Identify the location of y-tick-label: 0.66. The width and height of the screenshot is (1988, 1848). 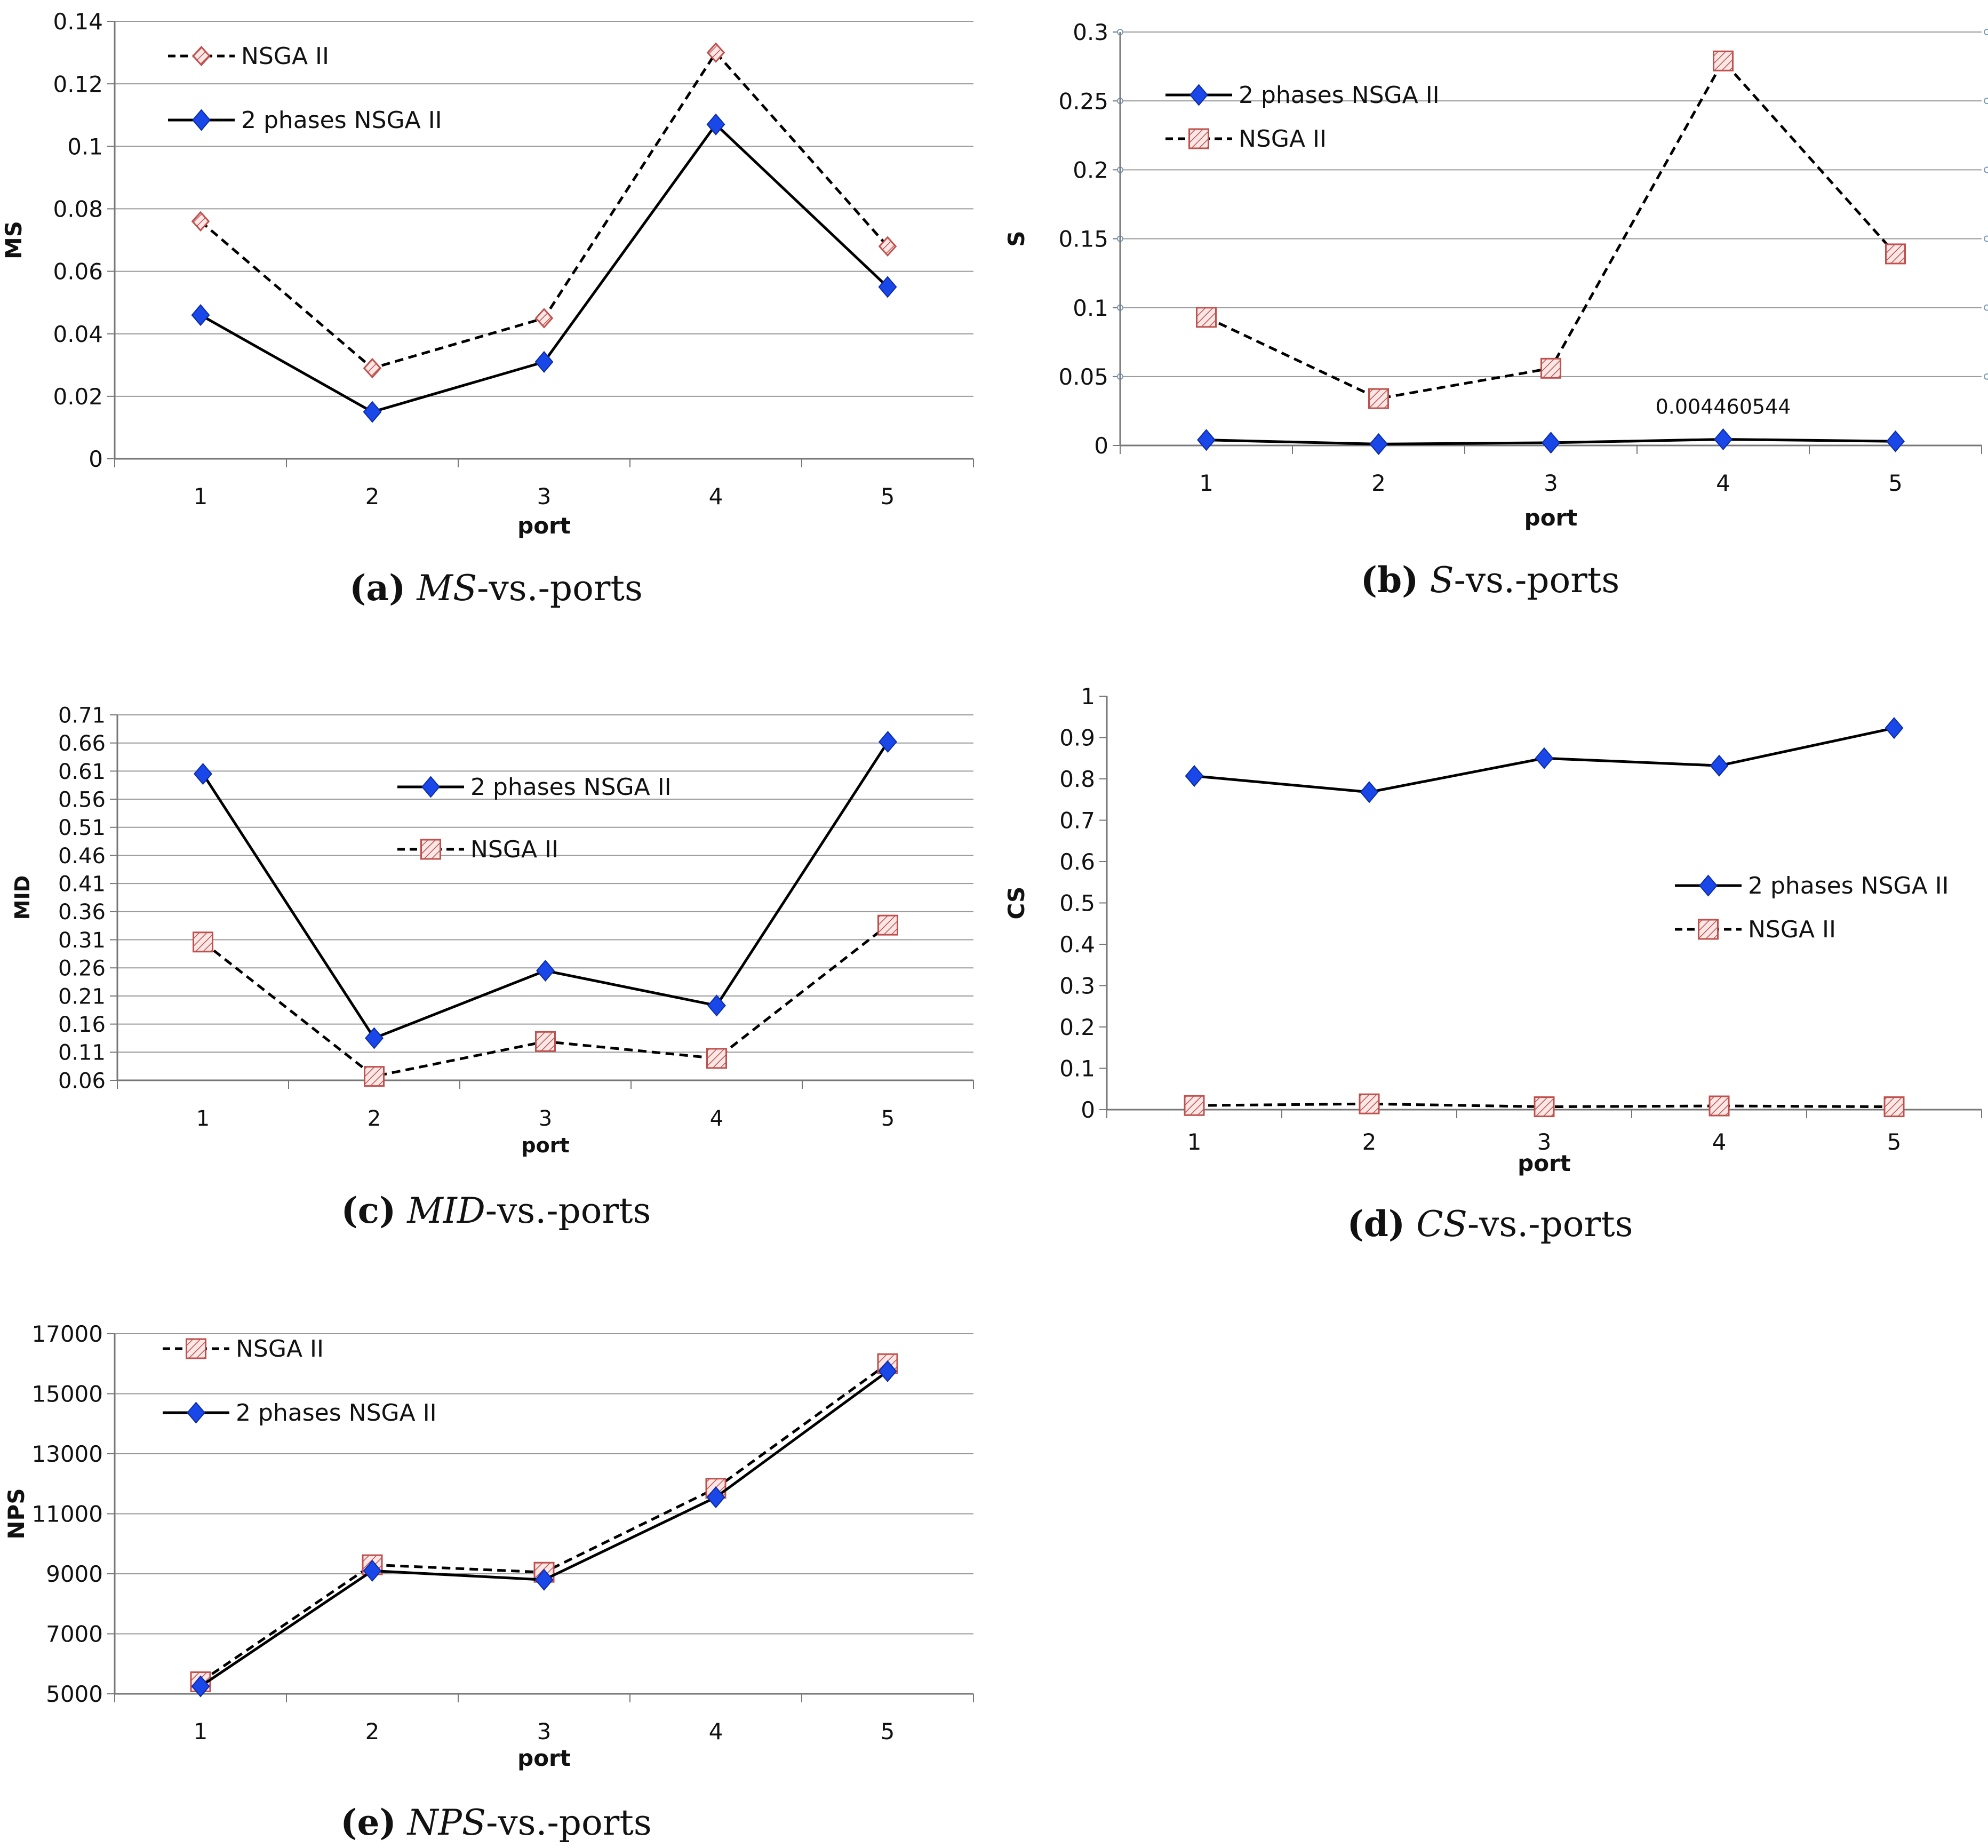
(82, 743).